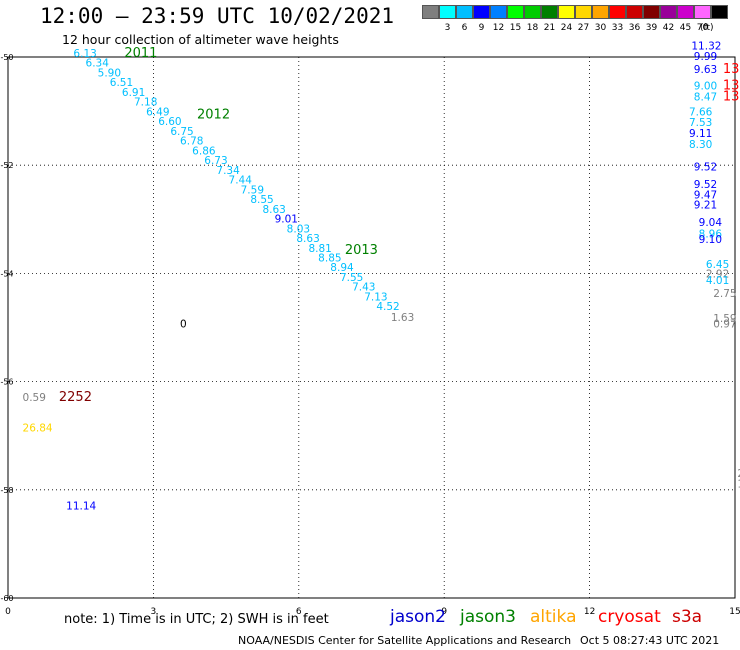 The image size is (740, 650). I want to click on legend-tick-label: 39, so click(651, 28).